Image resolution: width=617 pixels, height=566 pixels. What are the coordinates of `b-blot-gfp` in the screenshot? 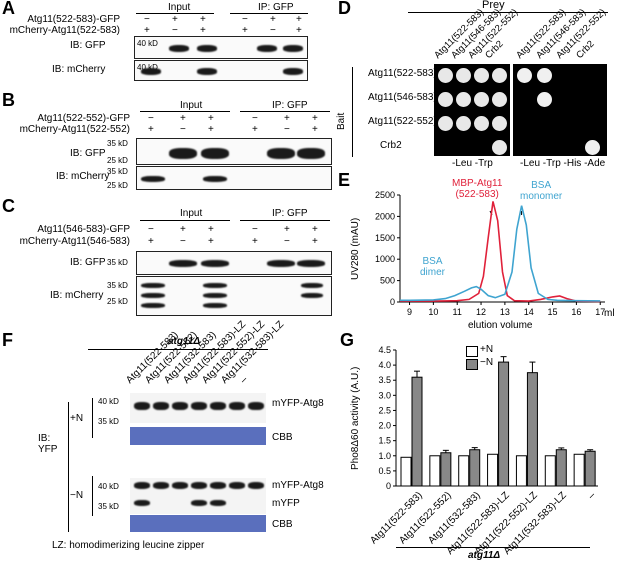 It's located at (234, 151).